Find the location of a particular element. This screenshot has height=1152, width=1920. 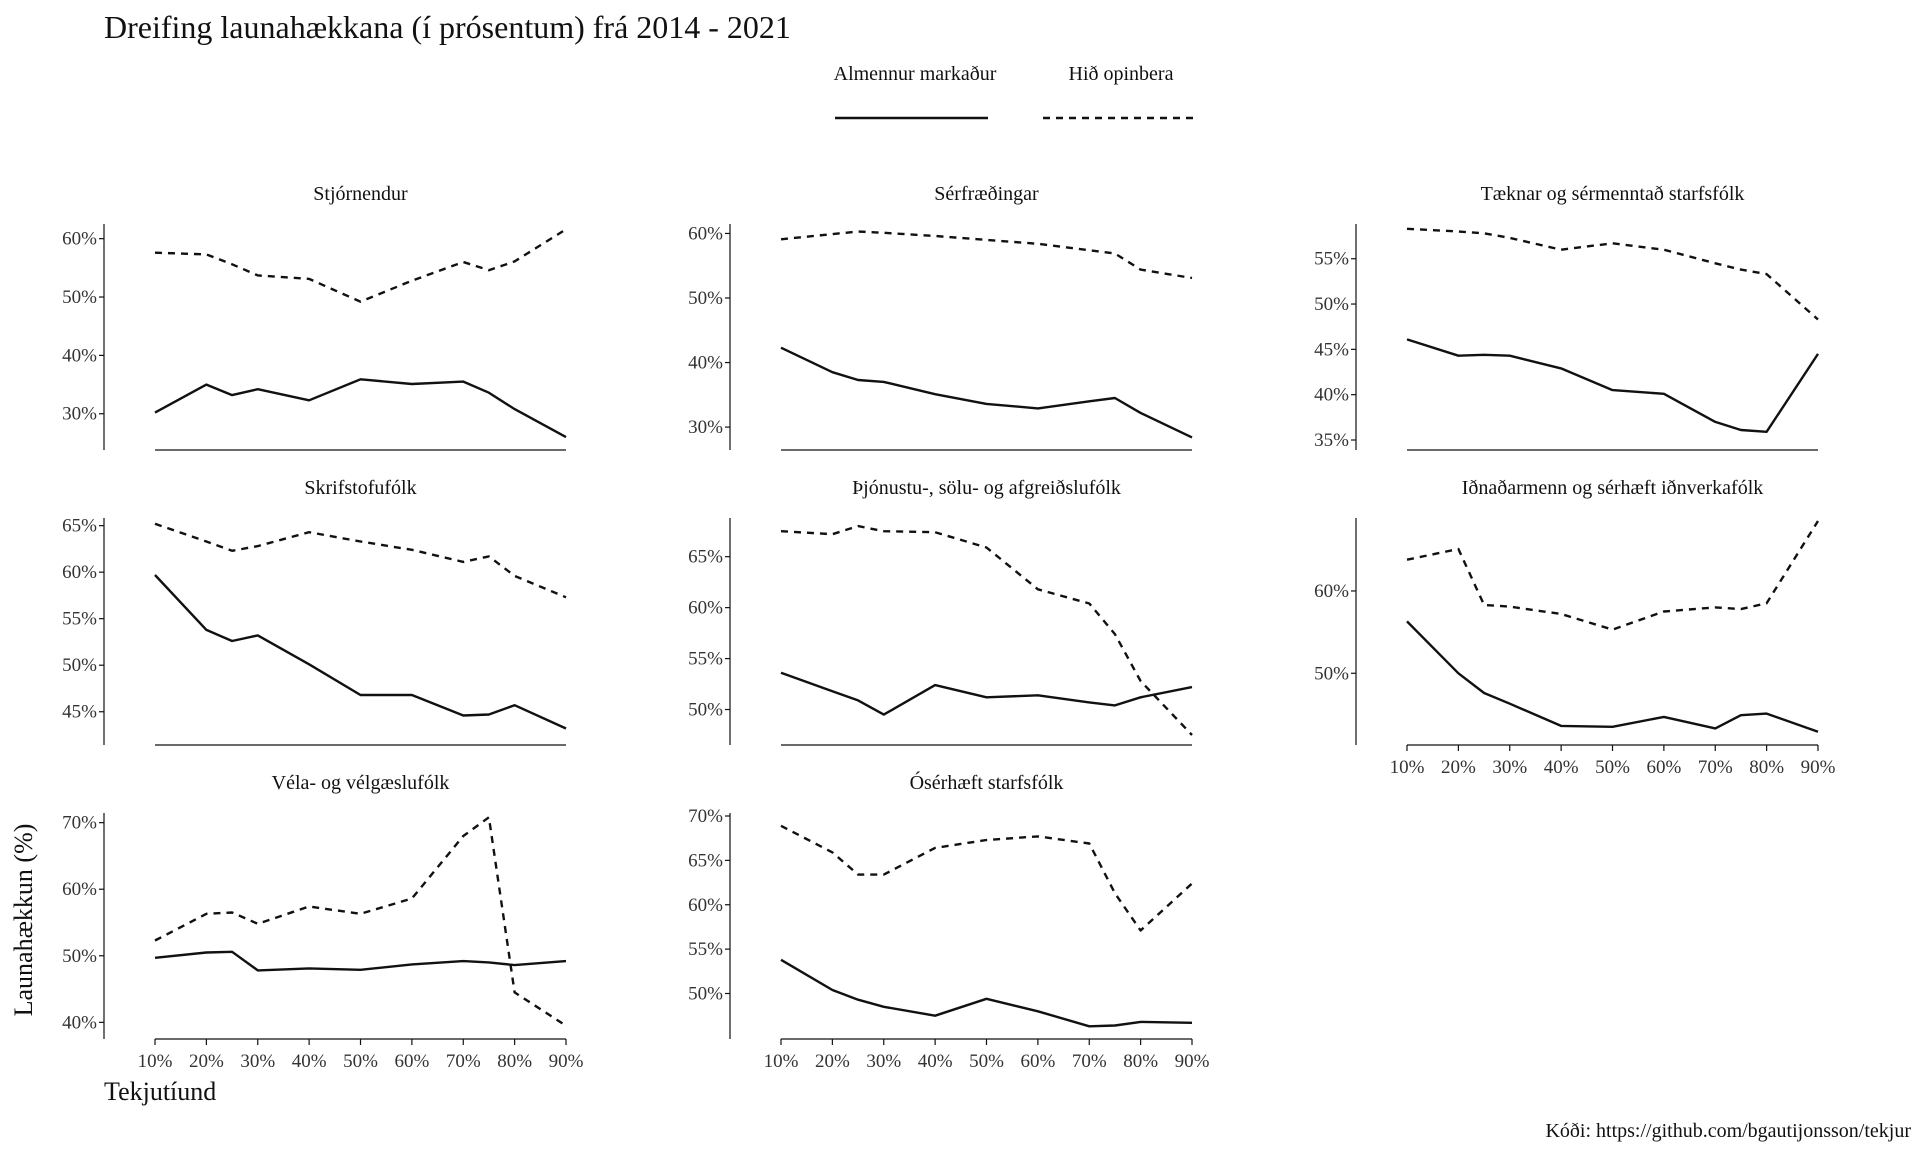

panel-title: Véla- og vélgæslufólk is located at coordinates (361, 783).